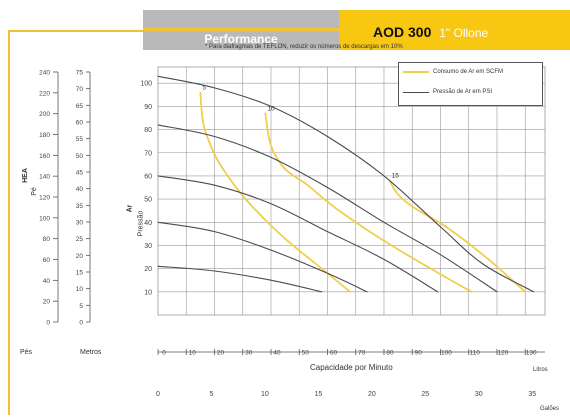 This screenshot has height=418, width=570. Describe the element at coordinates (158, 394) in the screenshot. I see `x2-tick-label: 0` at that location.